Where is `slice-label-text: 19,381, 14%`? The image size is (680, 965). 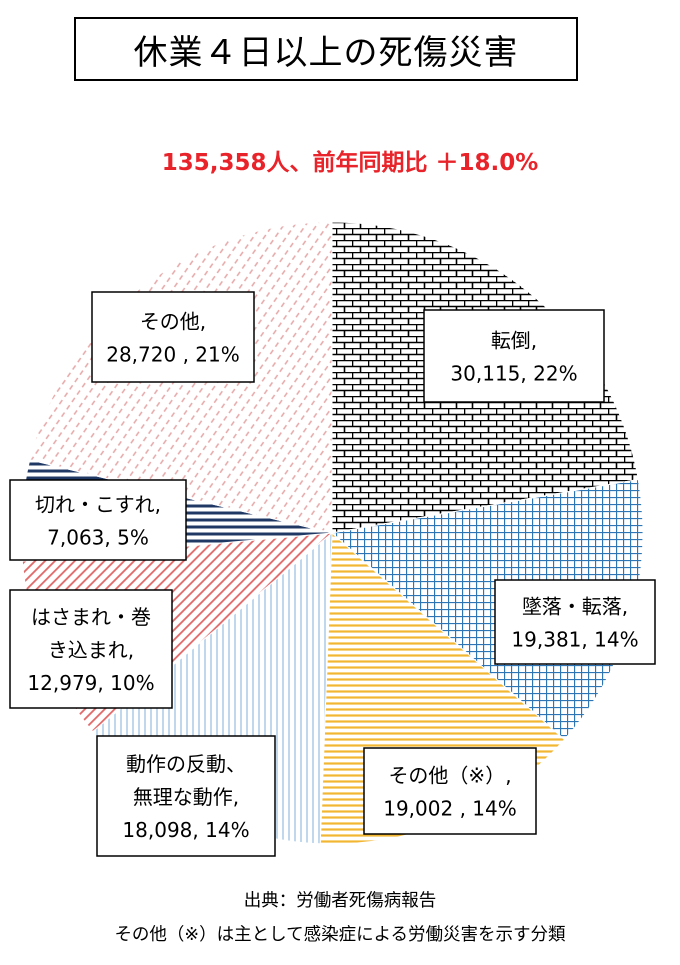 slice-label-text: 19,381, 14% is located at coordinates (574, 640).